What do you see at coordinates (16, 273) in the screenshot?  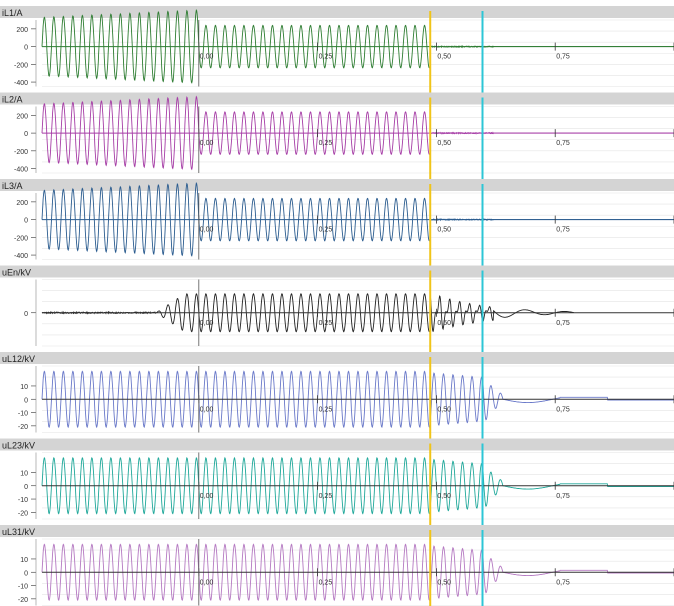 I see `panel-title: uEn/kV` at bounding box center [16, 273].